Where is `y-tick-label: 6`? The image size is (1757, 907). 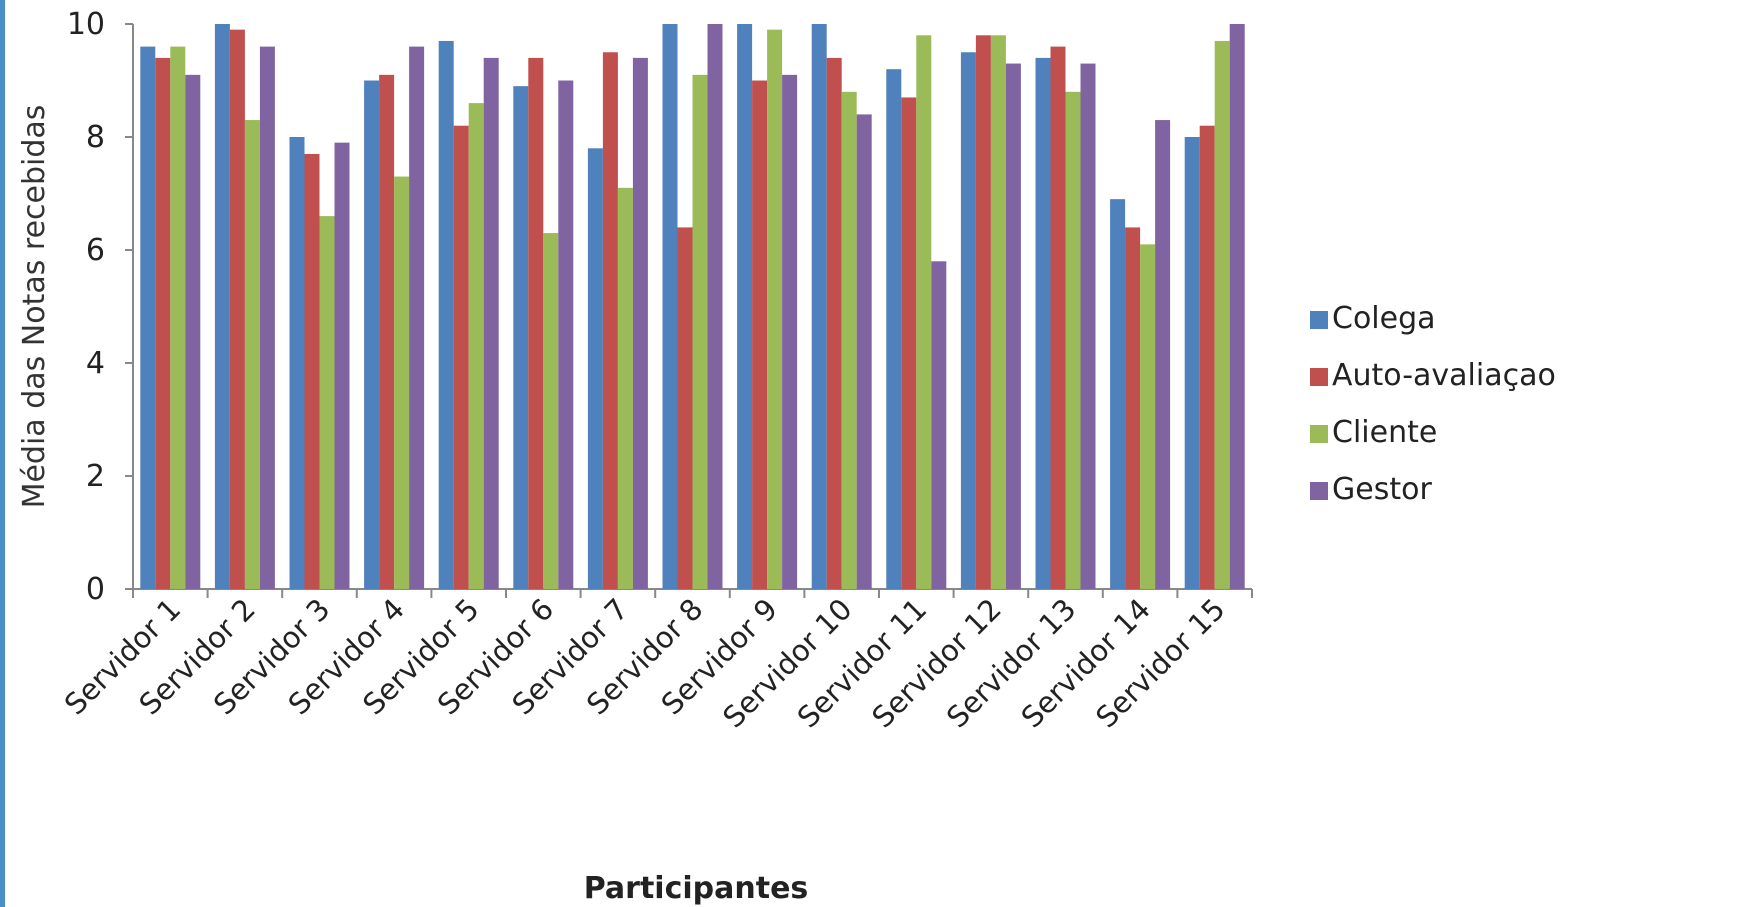 y-tick-label: 6 is located at coordinates (95, 250).